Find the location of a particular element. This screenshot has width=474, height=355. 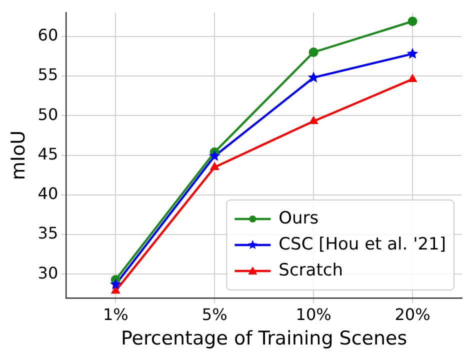

y-tick-label: 40 is located at coordinates (48, 194).